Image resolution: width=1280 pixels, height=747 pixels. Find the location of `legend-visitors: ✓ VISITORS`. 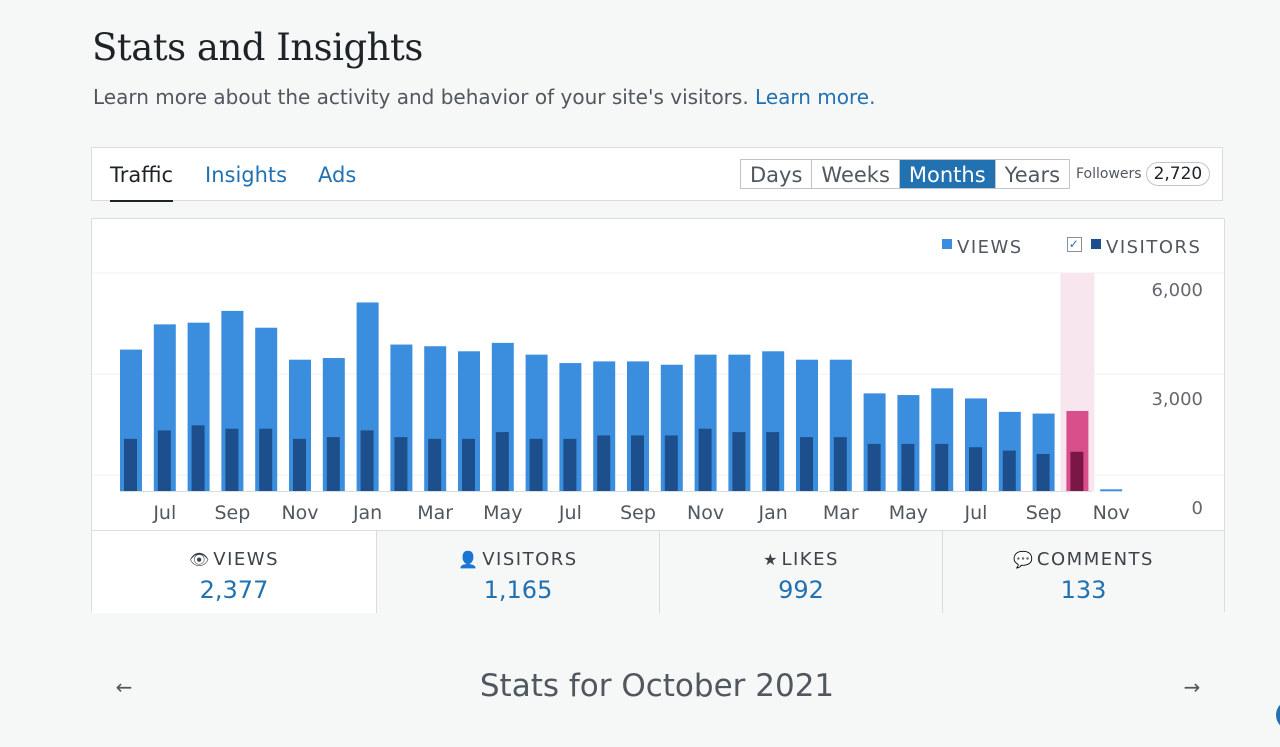

legend-visitors: ✓ VISITORS is located at coordinates (1134, 247).